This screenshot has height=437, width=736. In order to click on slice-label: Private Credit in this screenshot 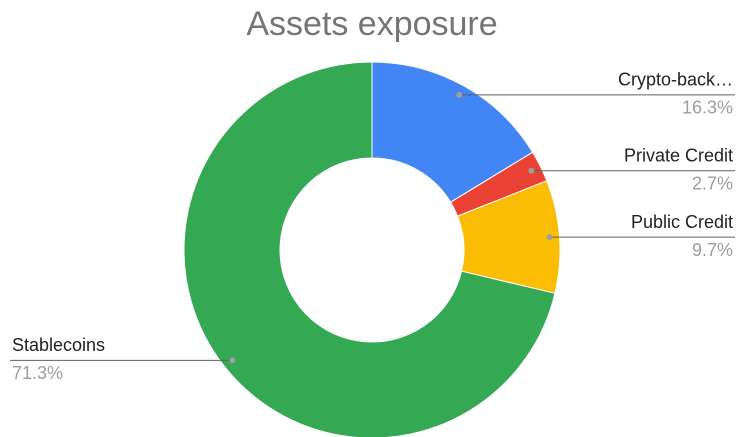, I will do `click(678, 155)`.